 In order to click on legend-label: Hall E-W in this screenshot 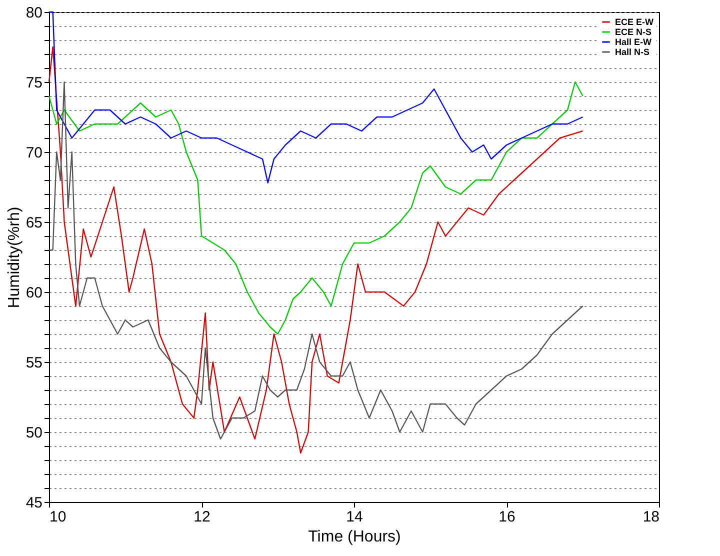, I will do `click(633, 42)`.